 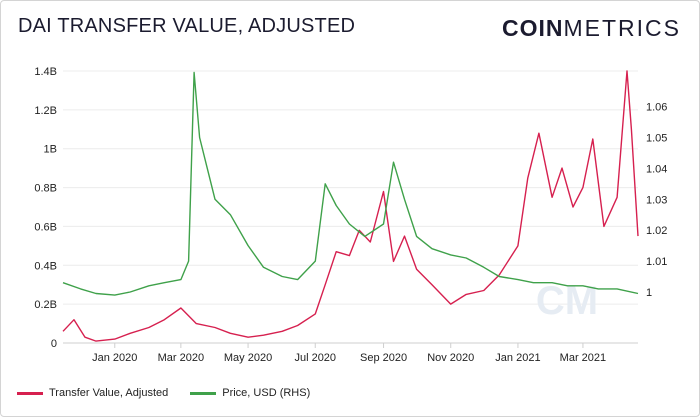 I want to click on x-tick-label: May 2020, so click(x=248, y=358).